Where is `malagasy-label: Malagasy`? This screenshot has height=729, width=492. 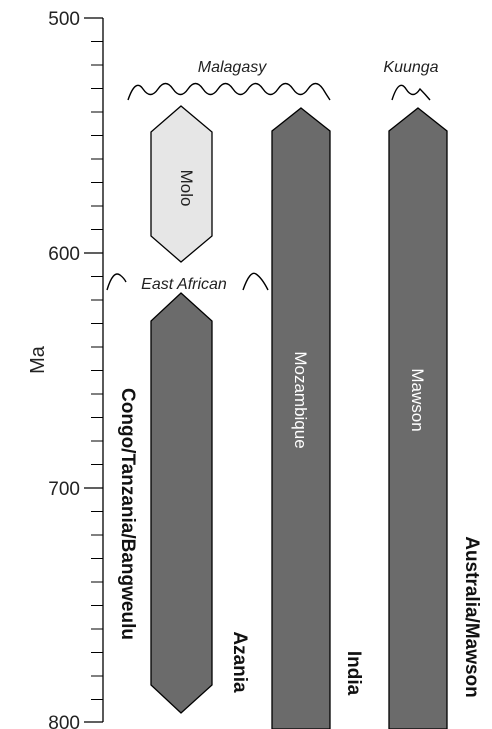
malagasy-label: Malagasy is located at coordinates (232, 67).